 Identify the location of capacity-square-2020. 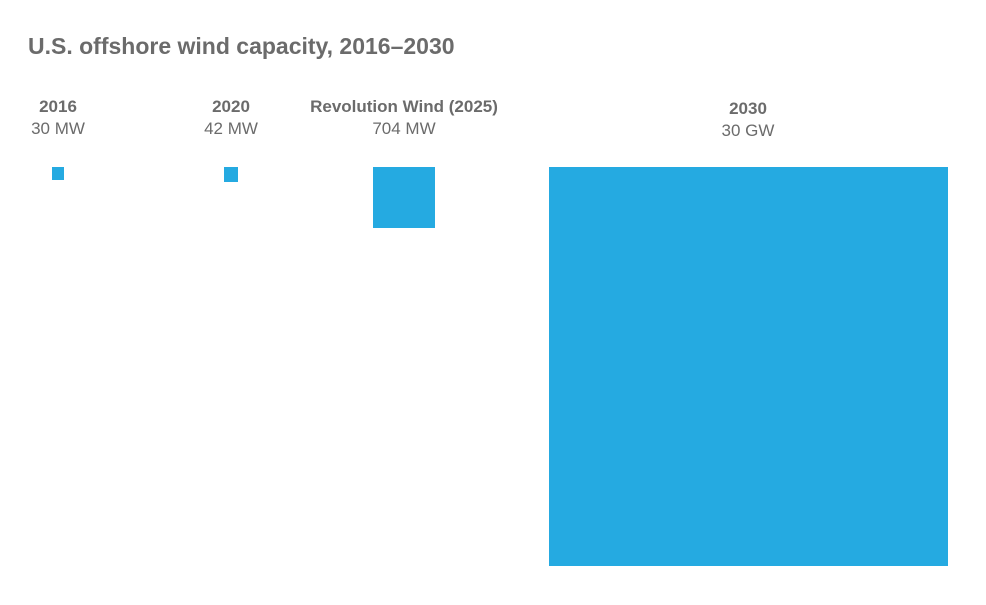
(231, 174).